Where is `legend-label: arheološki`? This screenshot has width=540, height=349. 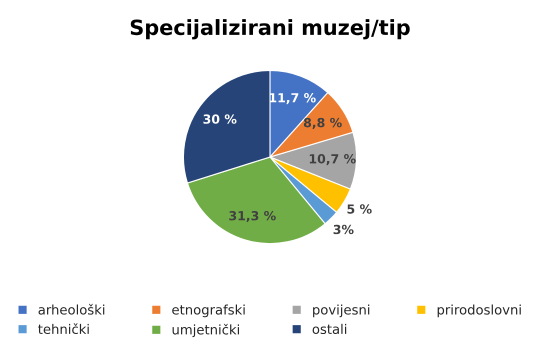 legend-label: arheološki is located at coordinates (71, 309).